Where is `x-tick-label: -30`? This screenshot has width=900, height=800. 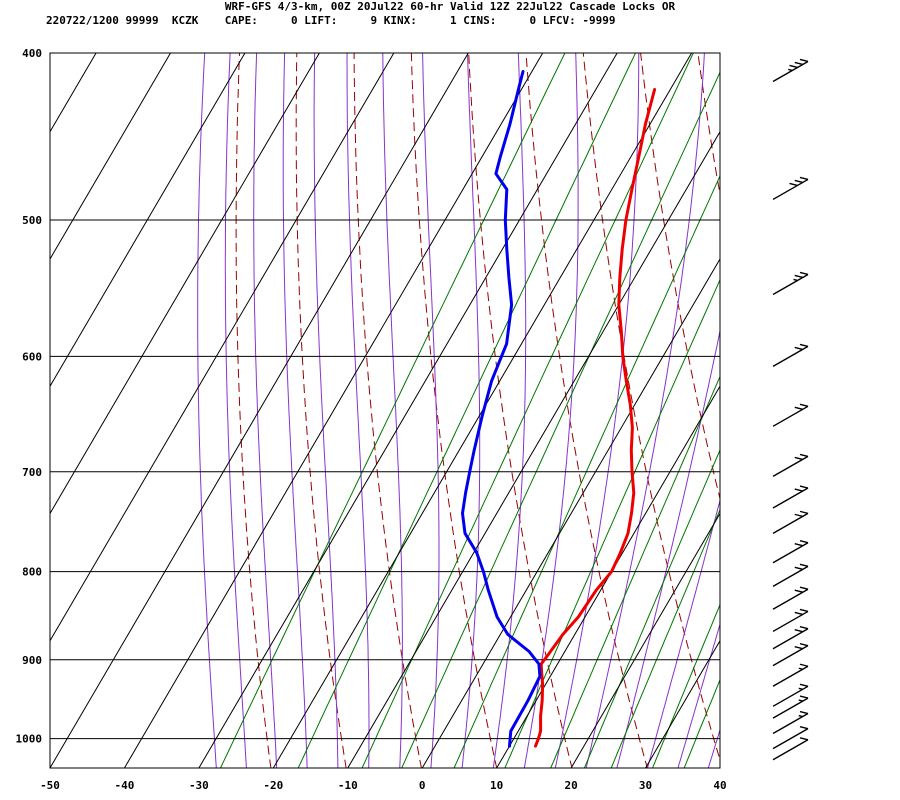 x-tick-label: -30 is located at coordinates (199, 785).